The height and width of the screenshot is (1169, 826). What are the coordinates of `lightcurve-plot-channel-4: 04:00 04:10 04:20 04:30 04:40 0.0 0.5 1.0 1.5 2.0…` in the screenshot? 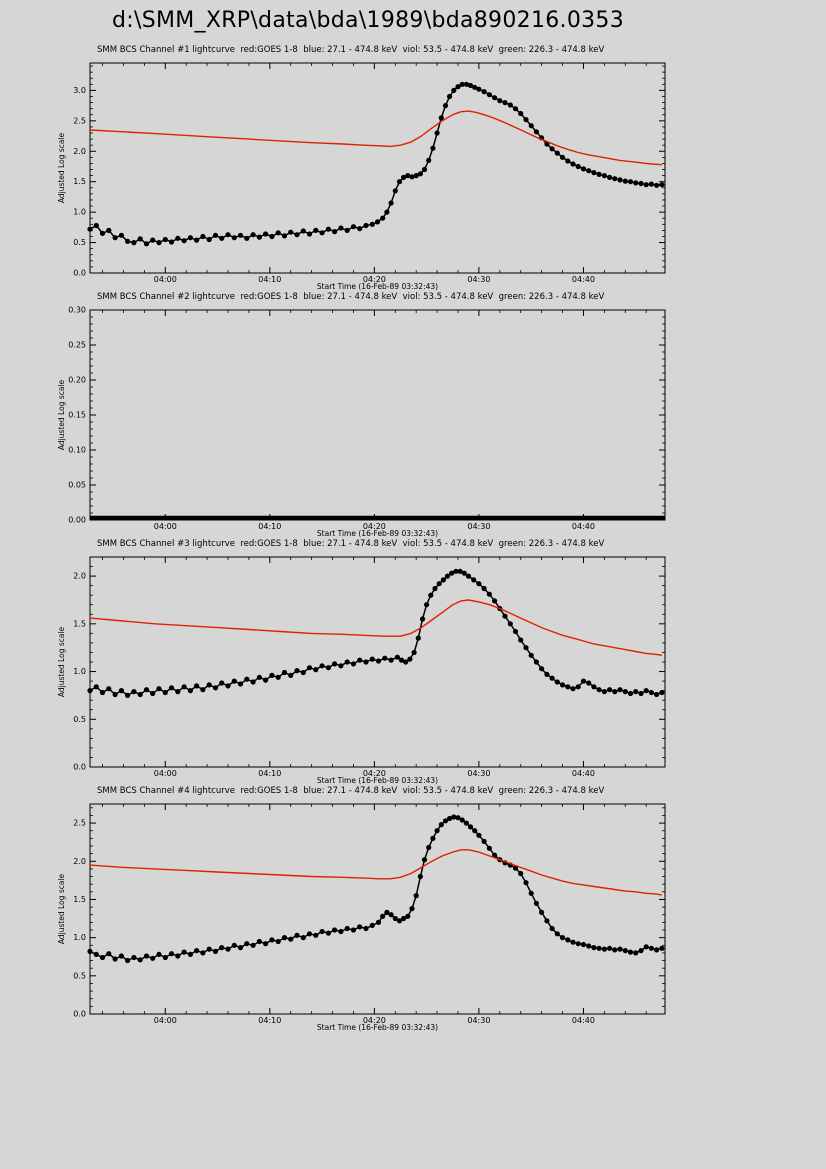 It's located at (361, 917).